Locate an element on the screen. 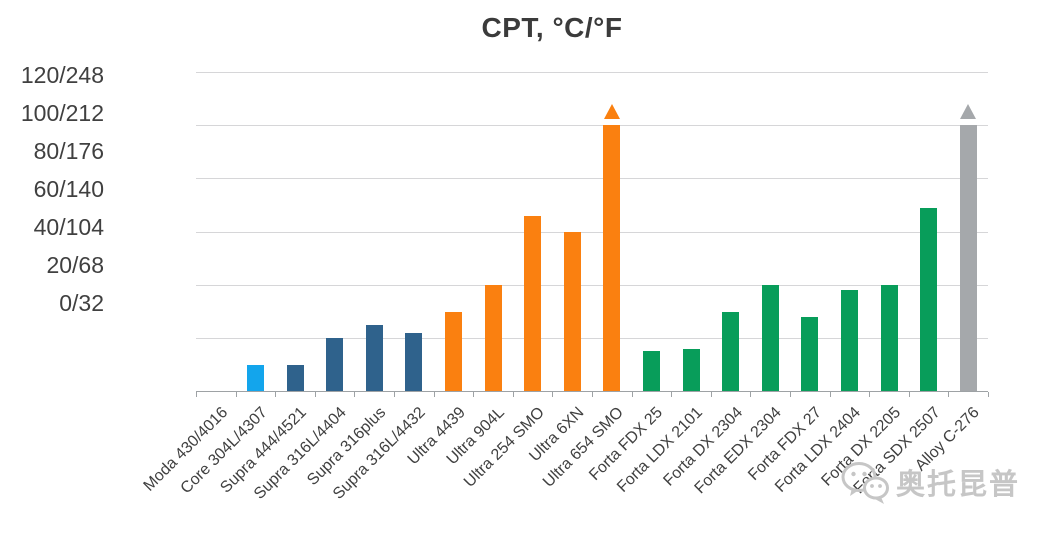 The height and width of the screenshot is (537, 1047). y-tick-label-20-68: 20/68 is located at coordinates (75, 265).